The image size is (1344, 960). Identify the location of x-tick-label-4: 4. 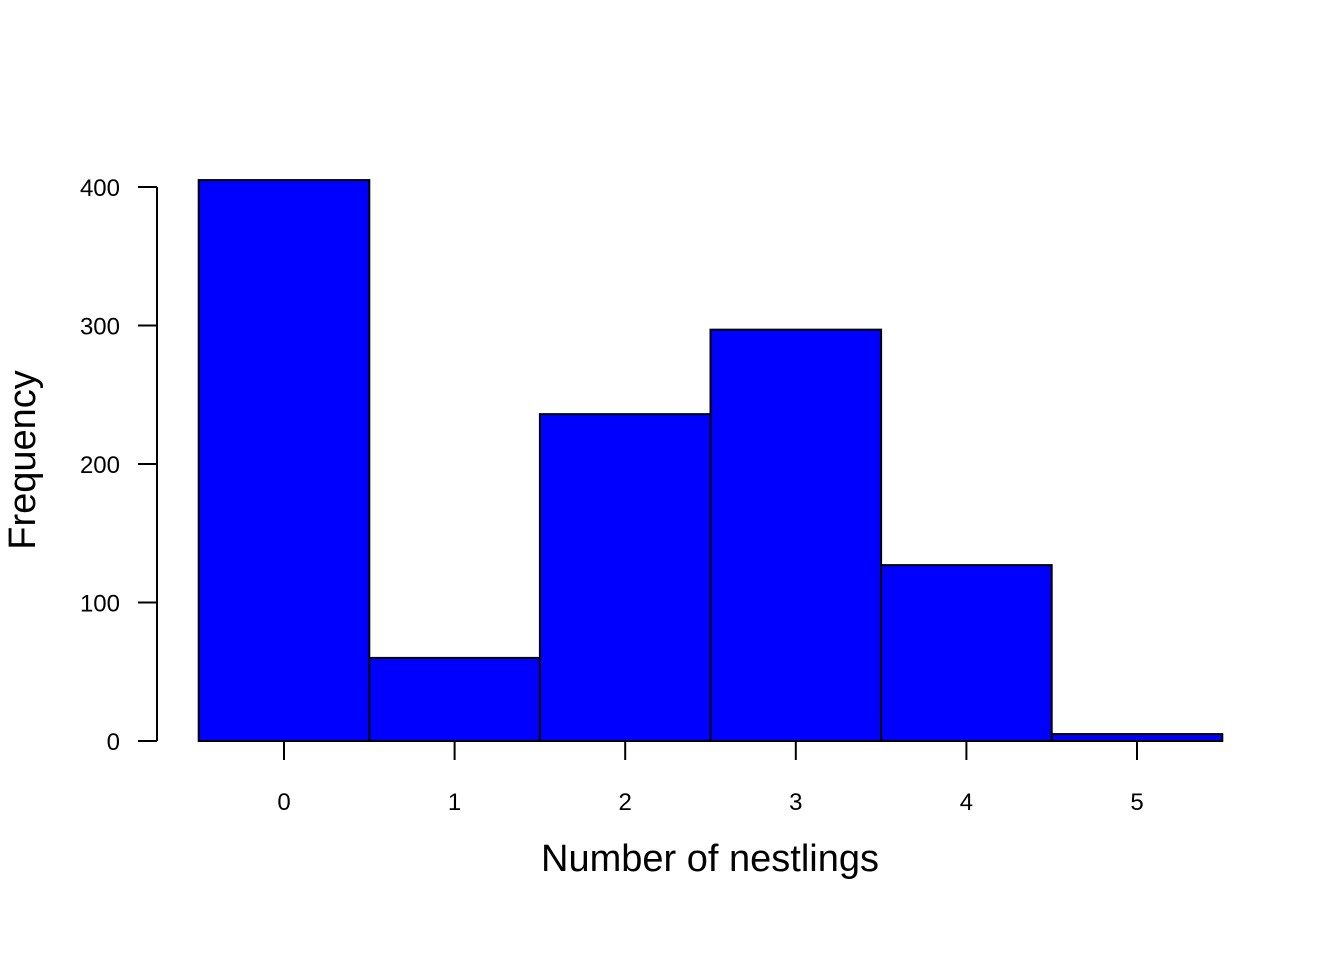
(966, 802).